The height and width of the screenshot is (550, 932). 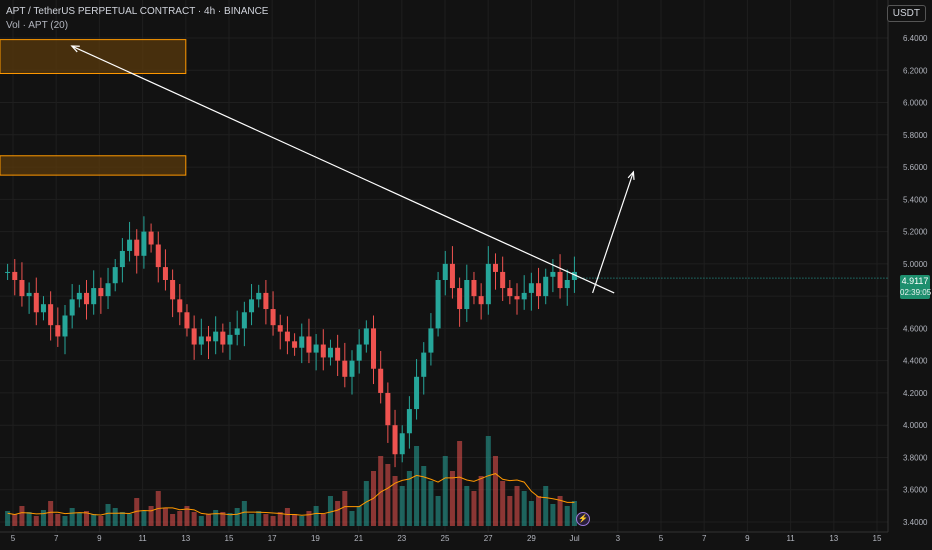 I want to click on current-price-label: 4.9117 02:39:05, so click(x=915, y=287).